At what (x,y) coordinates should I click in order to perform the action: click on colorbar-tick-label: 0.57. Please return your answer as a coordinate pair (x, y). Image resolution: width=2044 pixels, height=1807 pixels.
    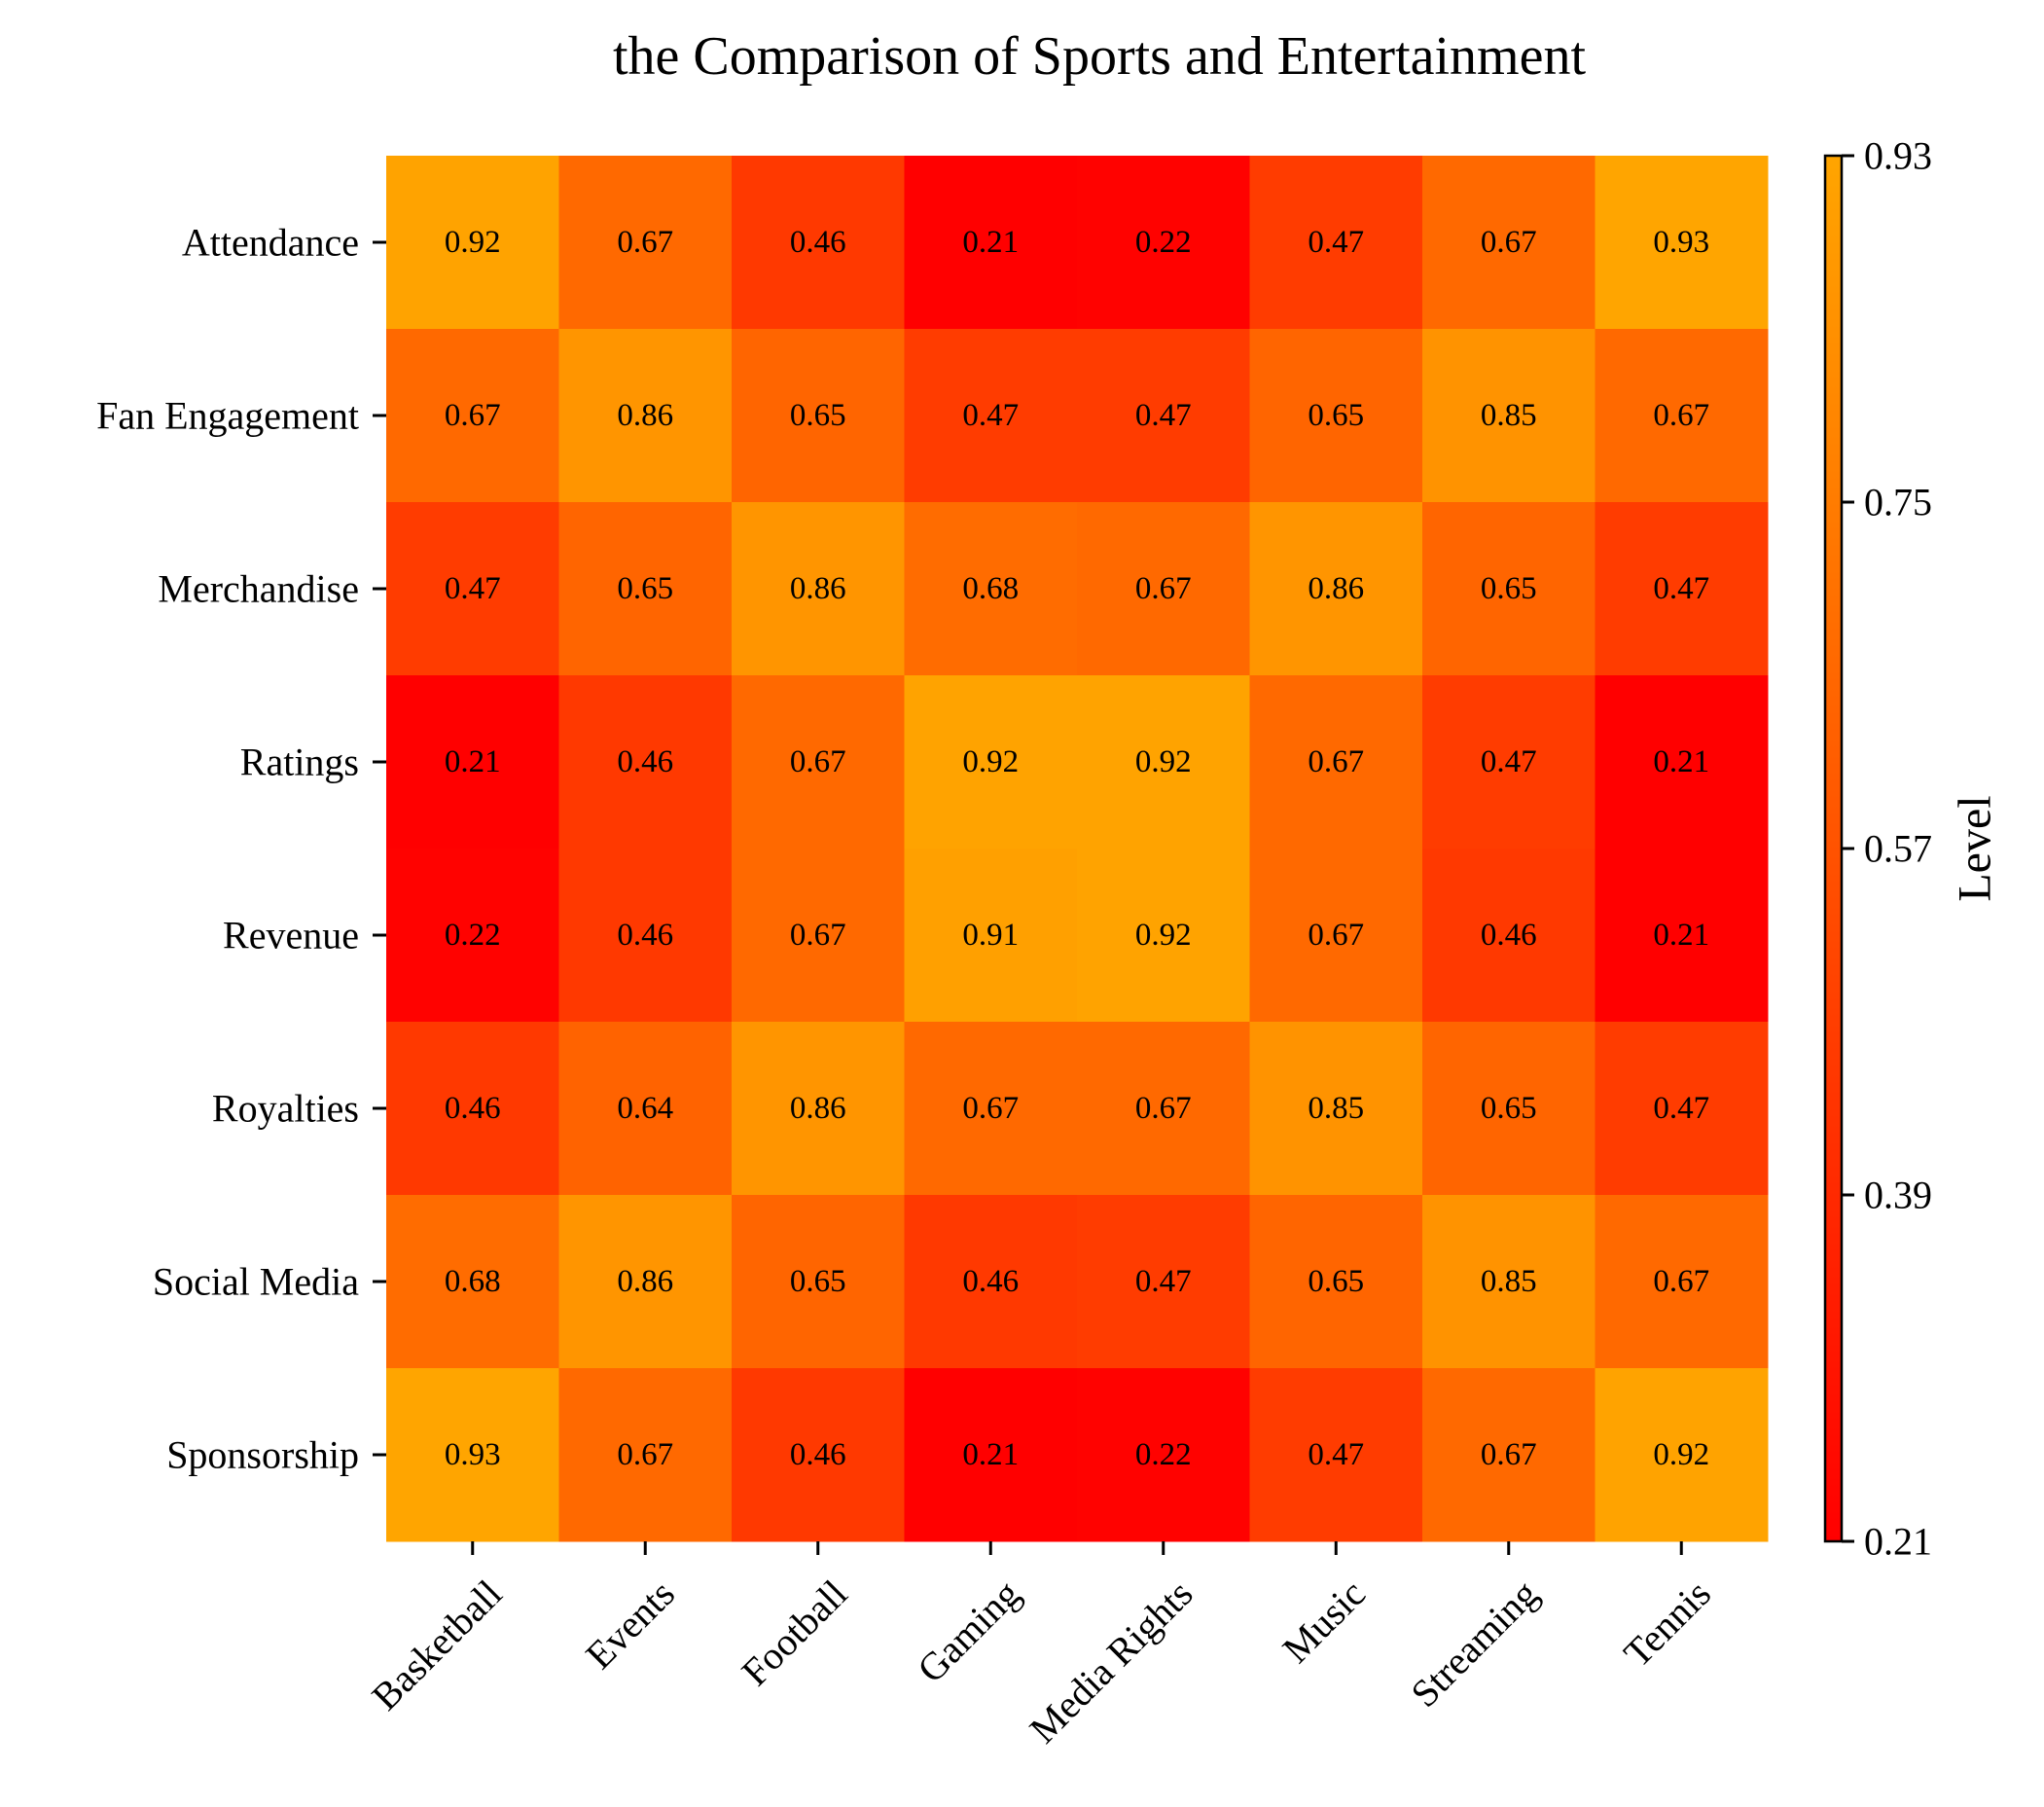
    Looking at the image, I should click on (1898, 849).